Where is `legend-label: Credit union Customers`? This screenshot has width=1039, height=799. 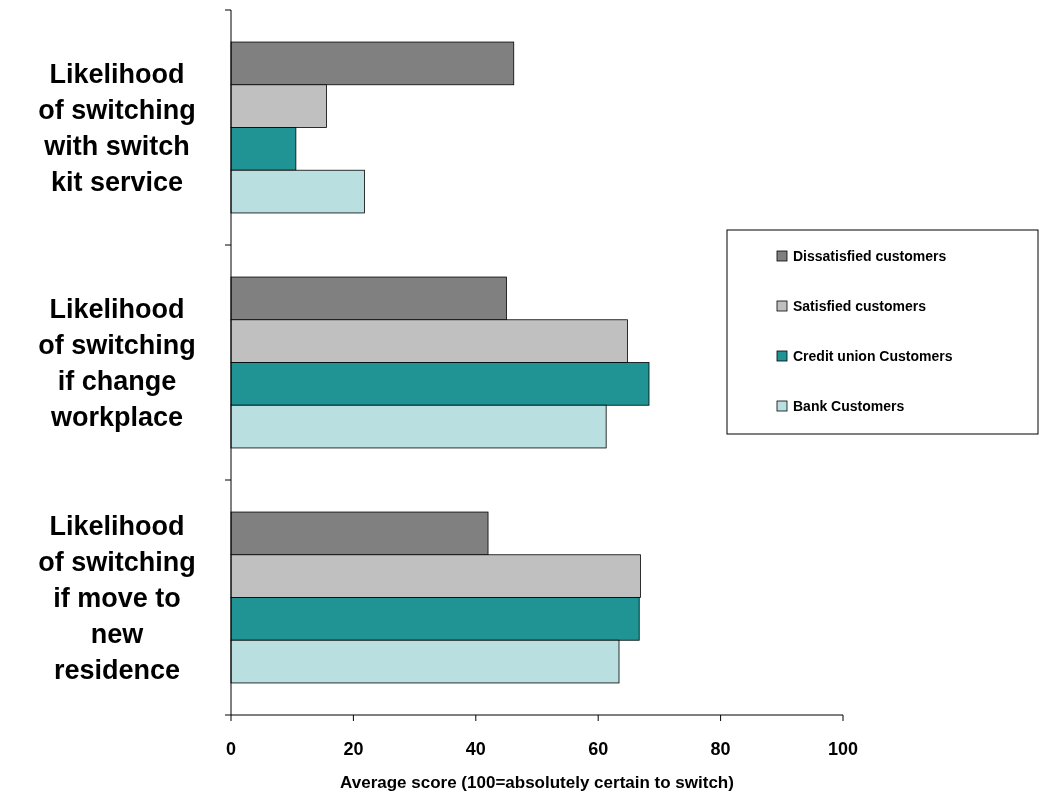
legend-label: Credit union Customers is located at coordinates (873, 356).